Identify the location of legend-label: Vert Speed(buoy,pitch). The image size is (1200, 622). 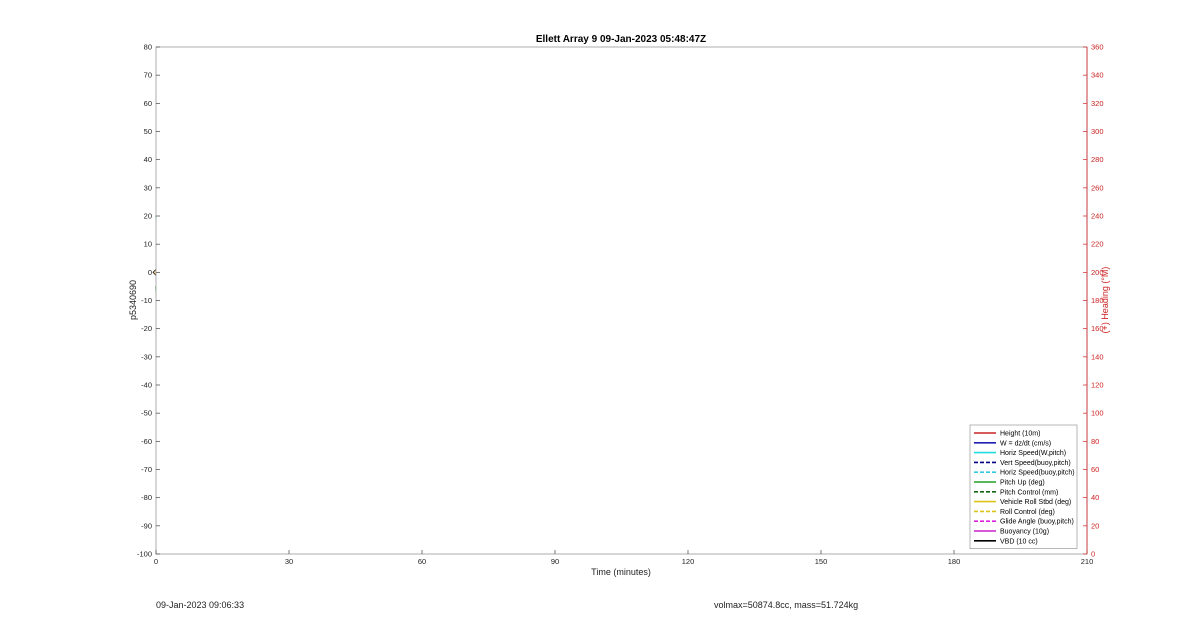
(1035, 463).